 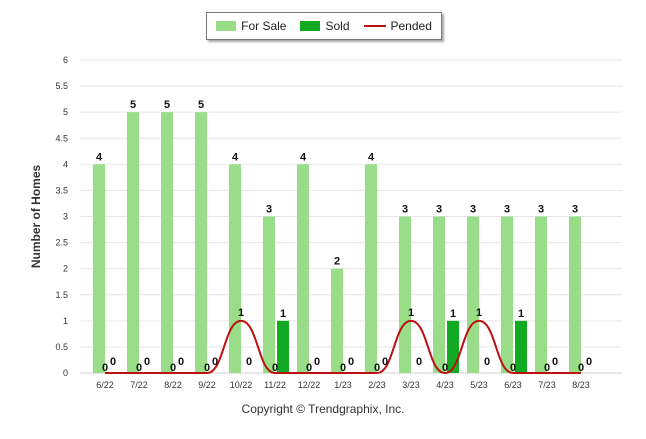 I want to click on y-tick-label: 2.5, so click(x=61, y=243).